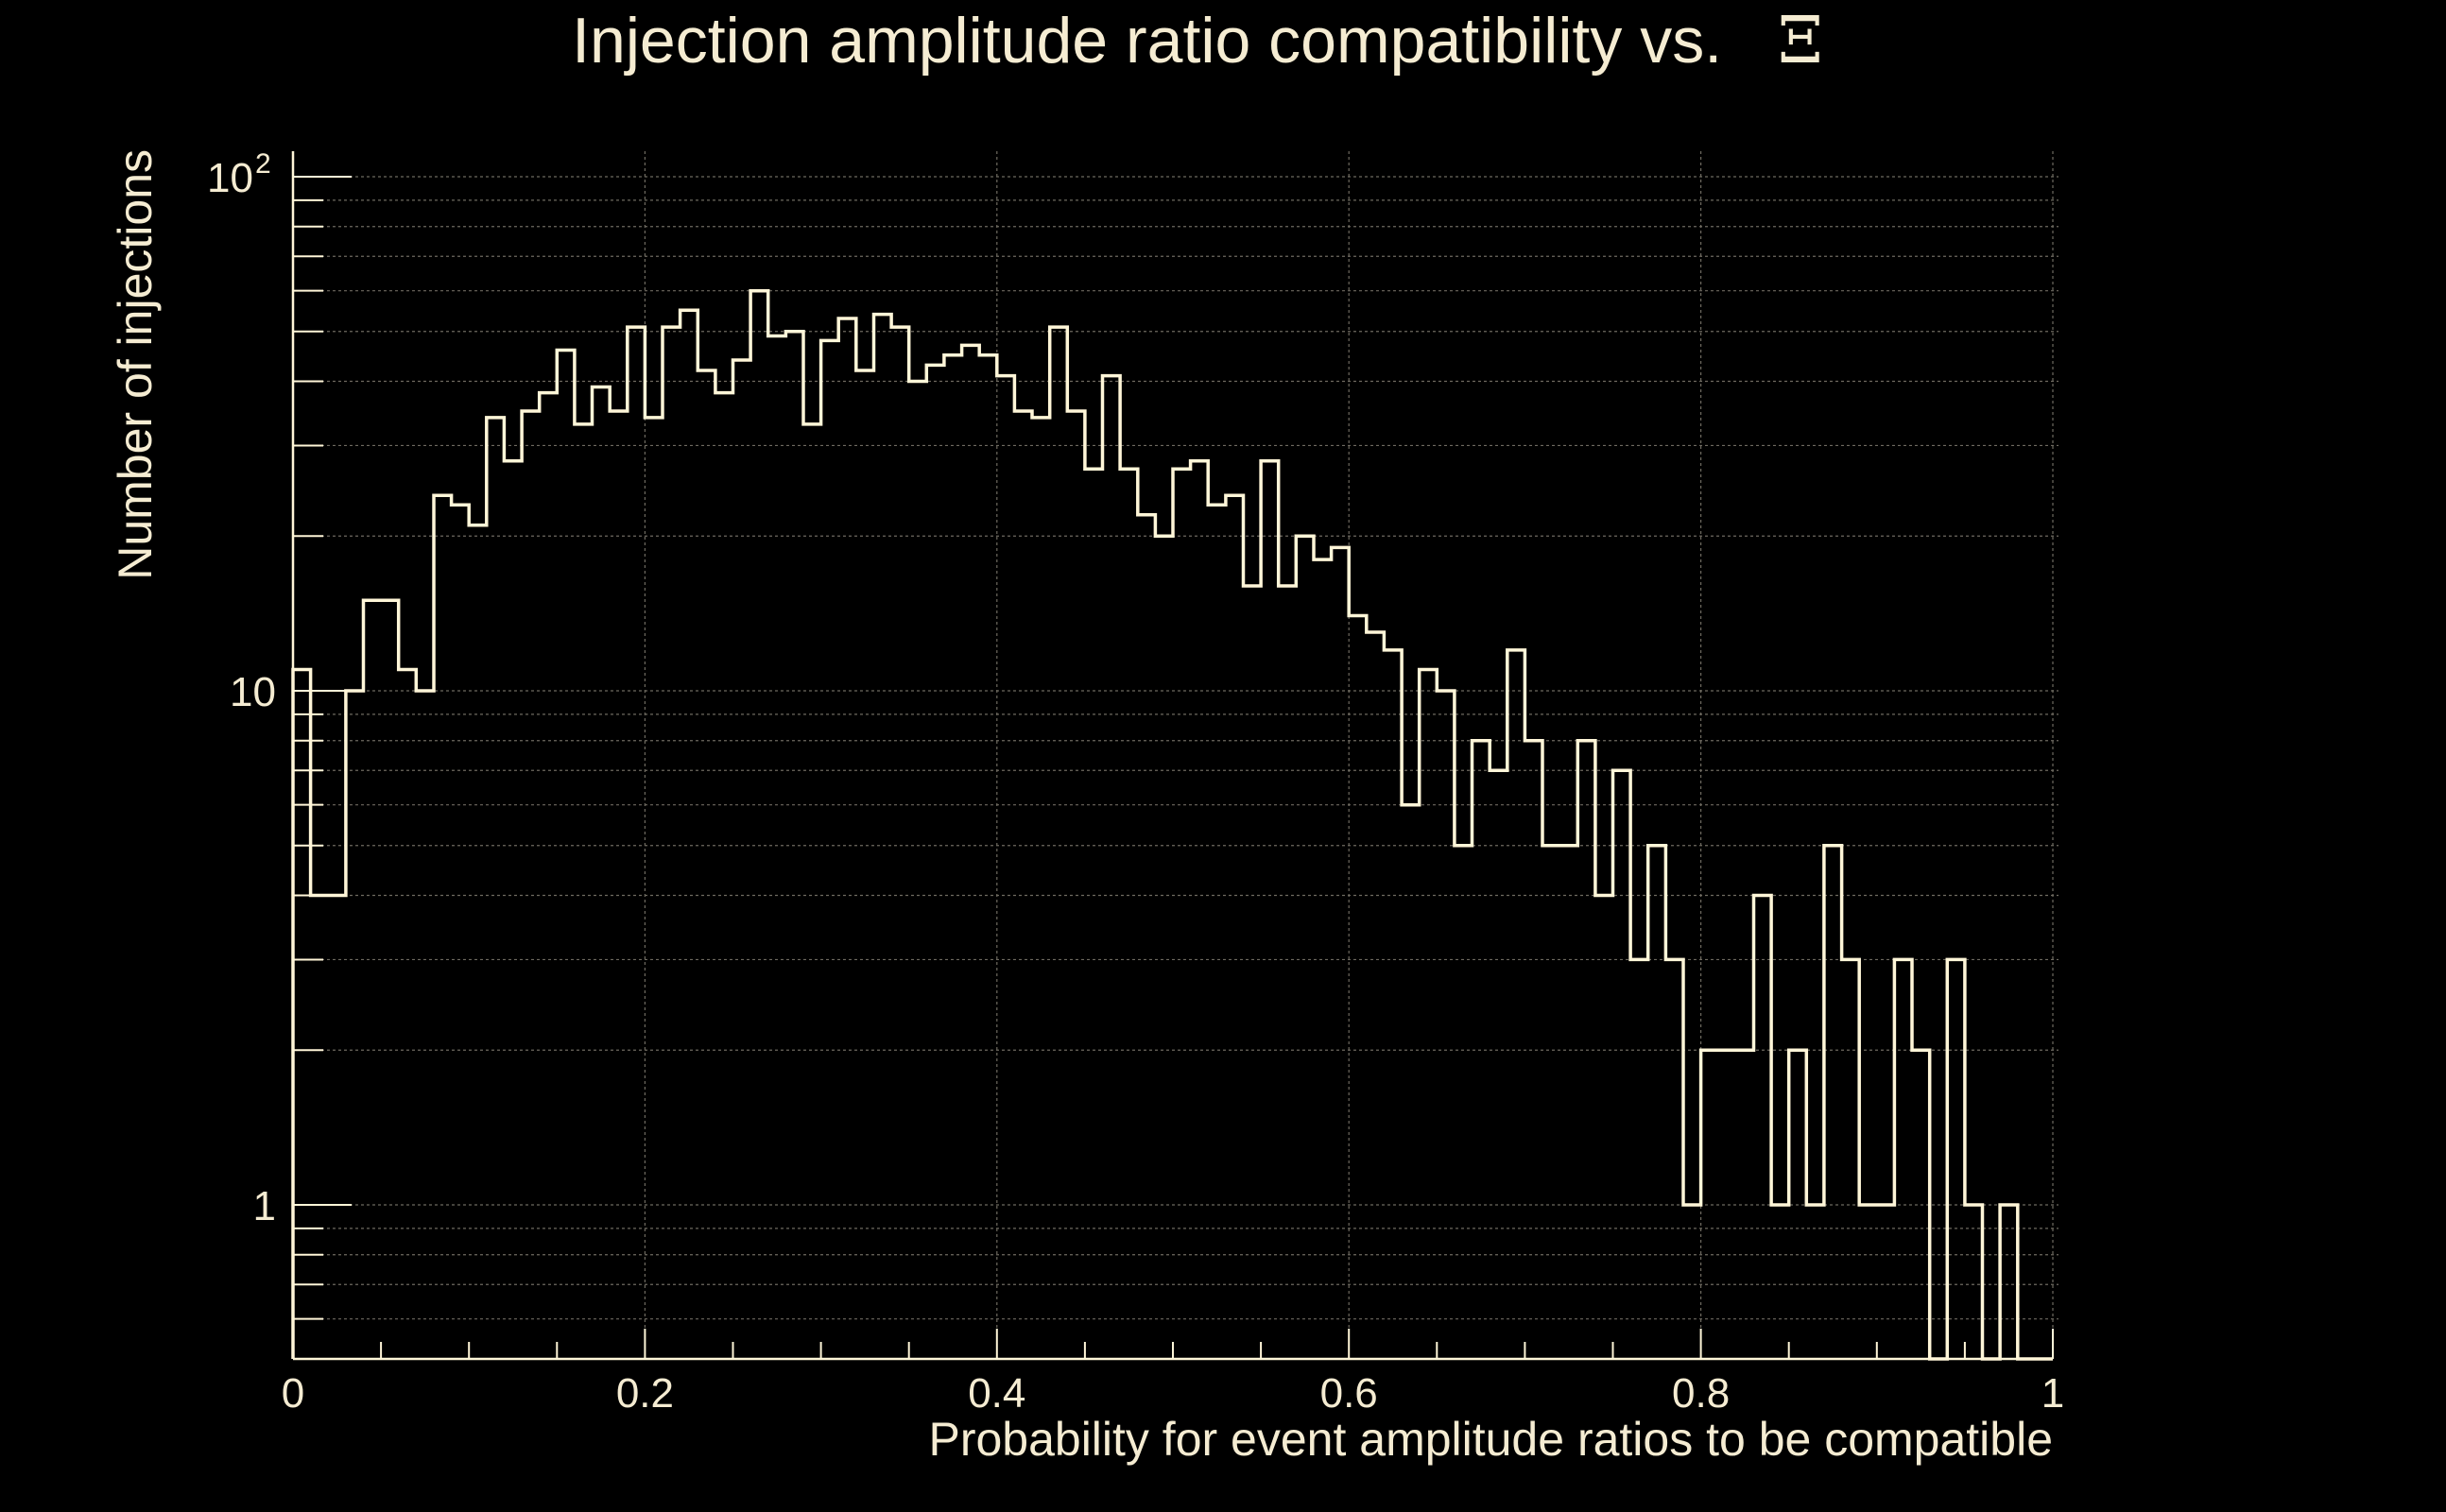 The image size is (2446, 1512). What do you see at coordinates (996, 1393) in the screenshot?
I see `x-tick-label: 0.4` at bounding box center [996, 1393].